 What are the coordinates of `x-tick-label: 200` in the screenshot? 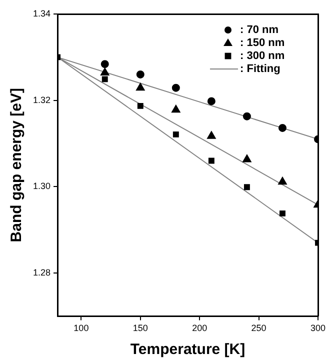 It's located at (200, 328).